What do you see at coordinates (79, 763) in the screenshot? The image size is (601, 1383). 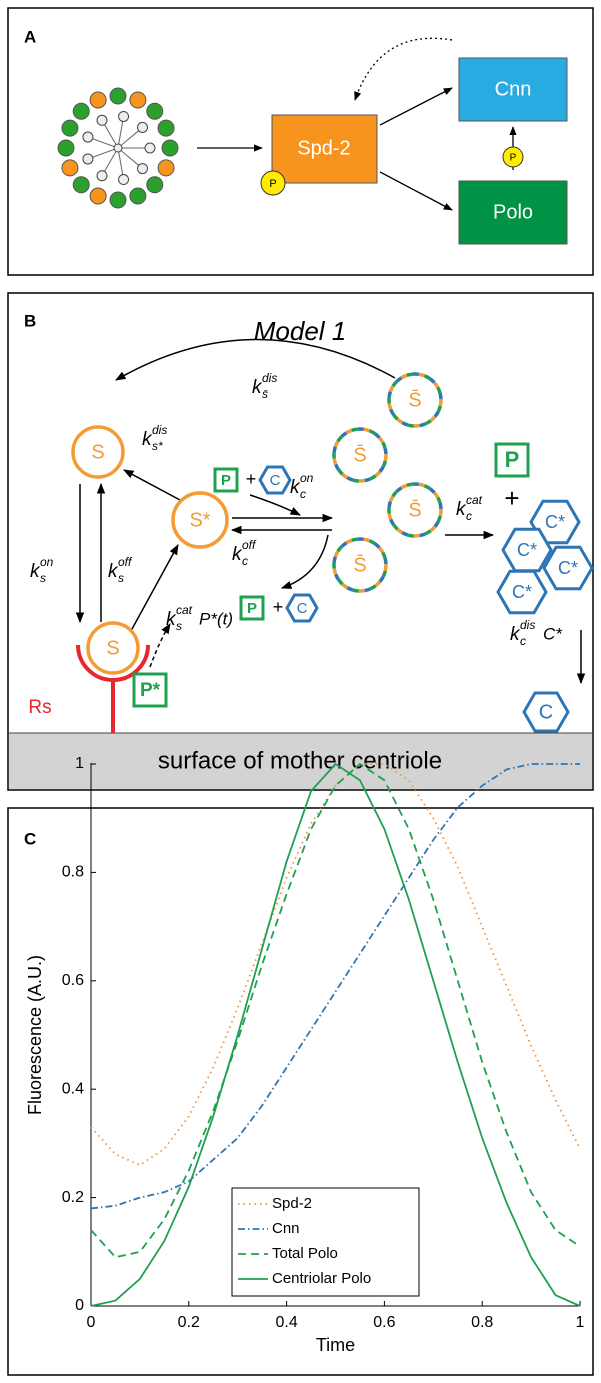 I see `y-tick-label: 1` at bounding box center [79, 763].